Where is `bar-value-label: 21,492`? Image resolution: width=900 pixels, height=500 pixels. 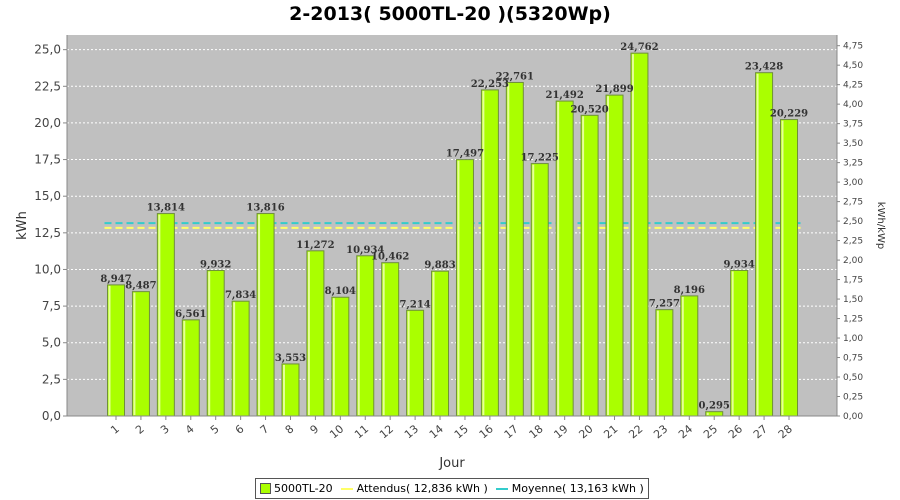 bar-value-label: 21,492 is located at coordinates (565, 95).